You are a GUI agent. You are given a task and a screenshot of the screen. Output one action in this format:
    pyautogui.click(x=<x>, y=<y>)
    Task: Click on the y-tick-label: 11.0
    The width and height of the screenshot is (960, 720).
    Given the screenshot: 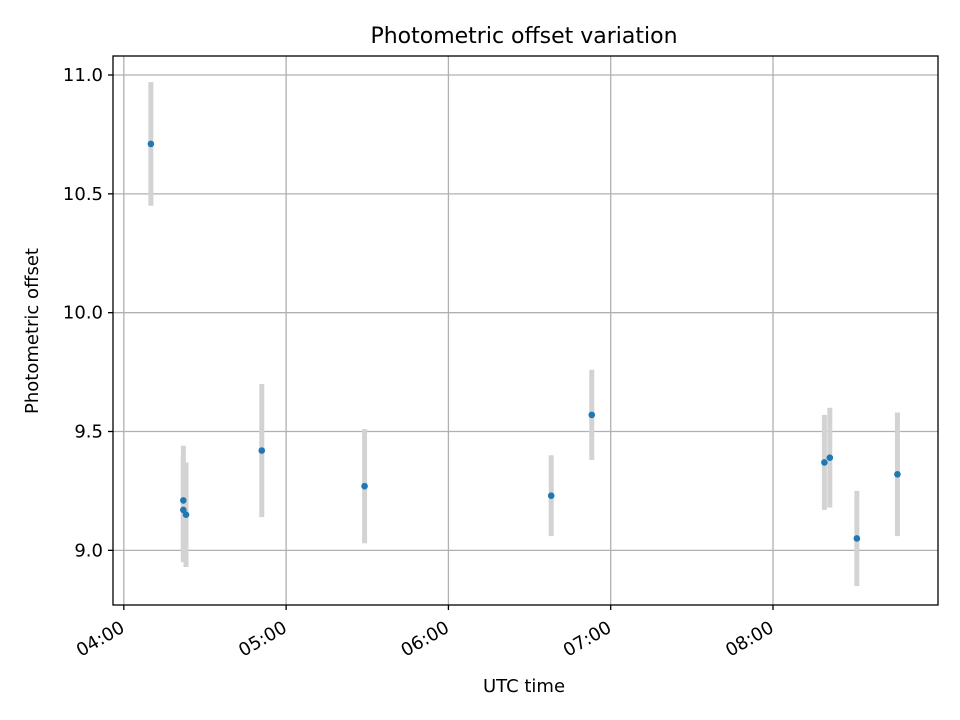 What is the action you would take?
    pyautogui.click(x=83, y=75)
    